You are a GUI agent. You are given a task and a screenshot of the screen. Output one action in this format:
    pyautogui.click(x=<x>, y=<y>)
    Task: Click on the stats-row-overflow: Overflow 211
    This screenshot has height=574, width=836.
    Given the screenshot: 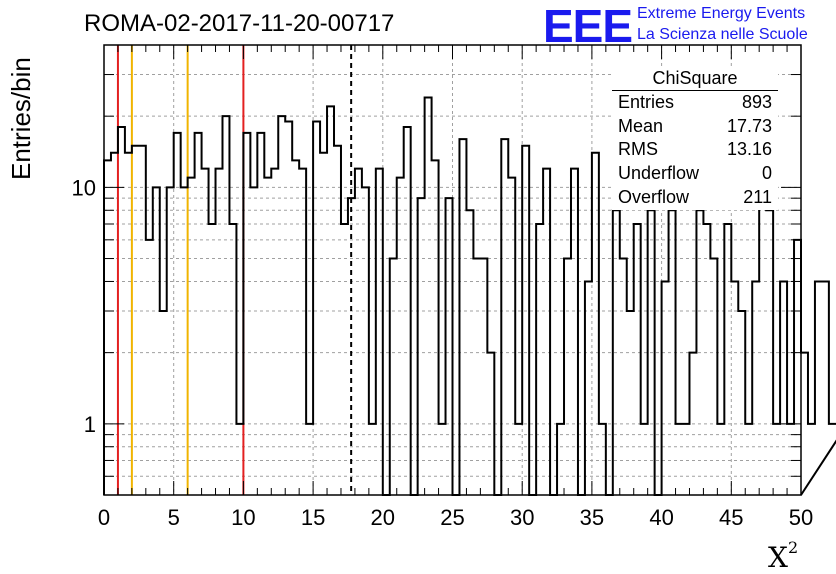 What is the action you would take?
    pyautogui.click(x=695, y=198)
    